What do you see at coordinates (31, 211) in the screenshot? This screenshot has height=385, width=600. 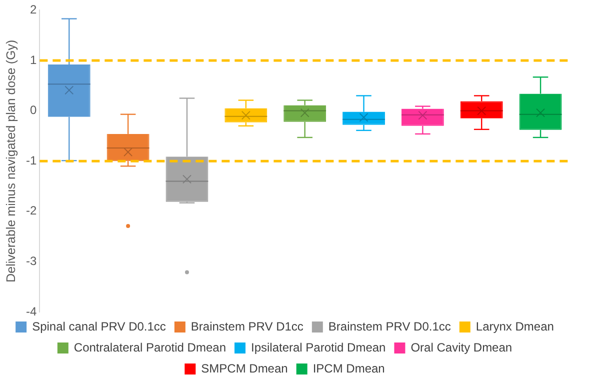 I see `y-tick-label: -2` at bounding box center [31, 211].